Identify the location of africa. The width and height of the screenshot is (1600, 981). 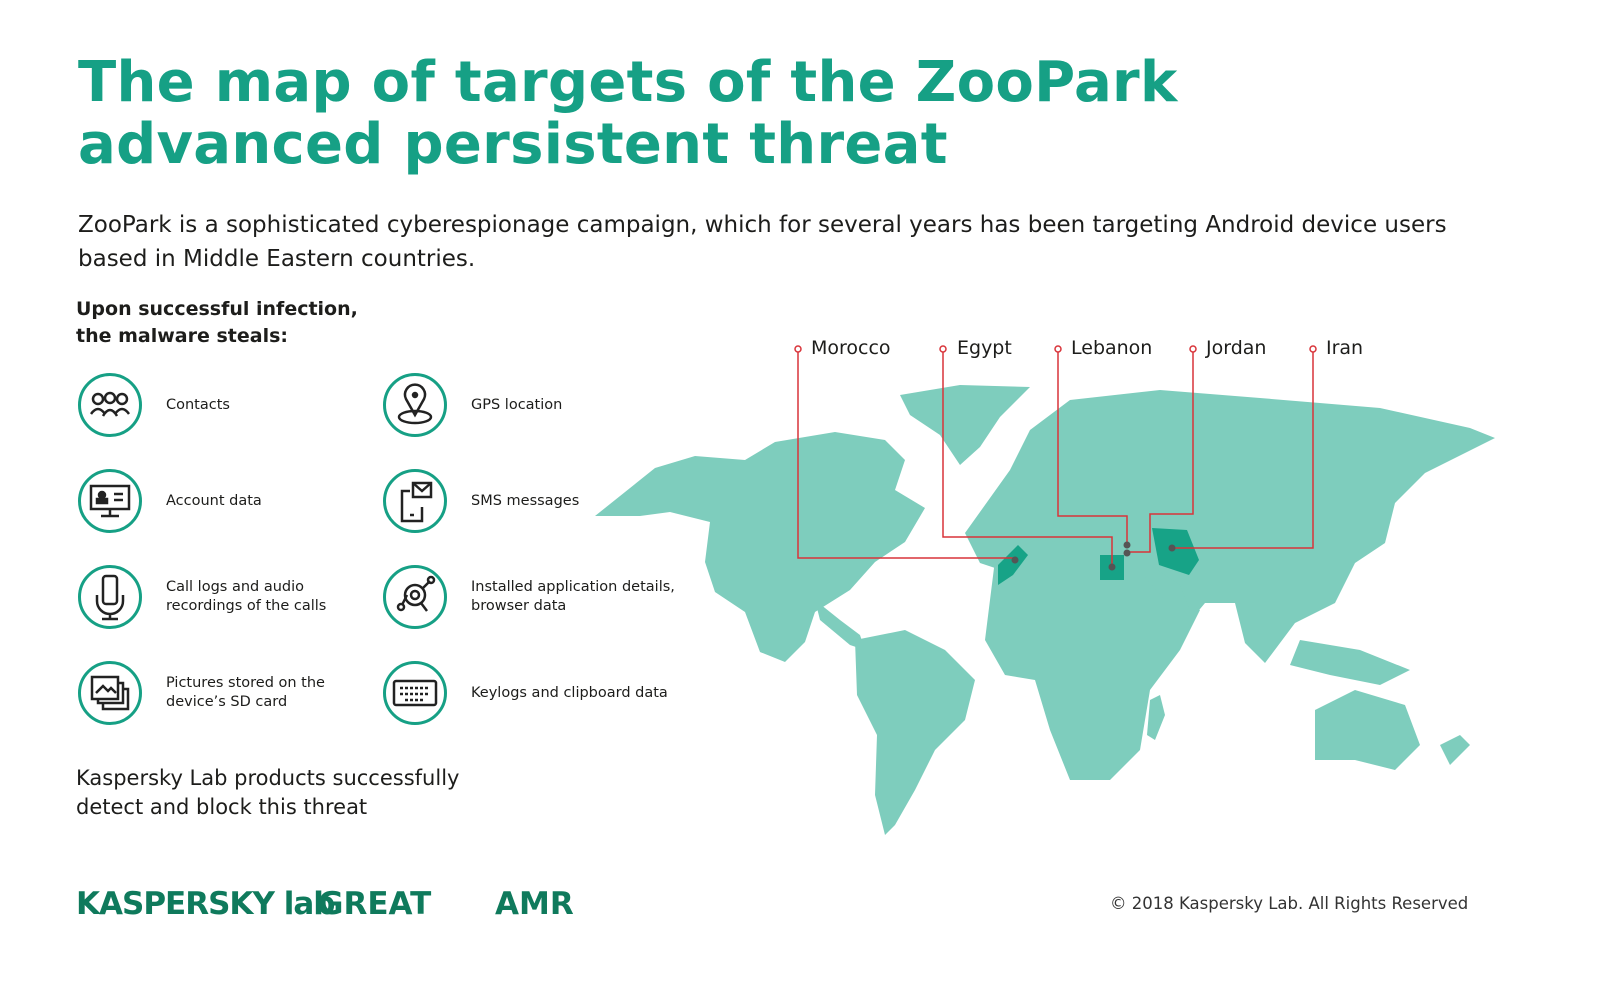
(1092, 660).